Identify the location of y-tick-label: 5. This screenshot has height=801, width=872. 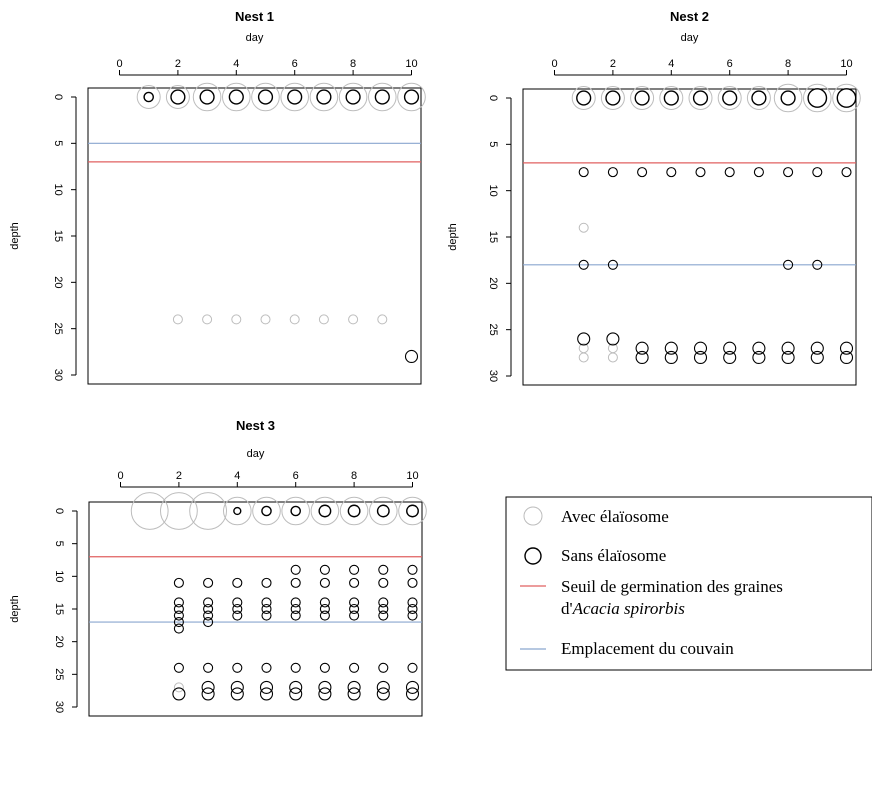
(58, 143).